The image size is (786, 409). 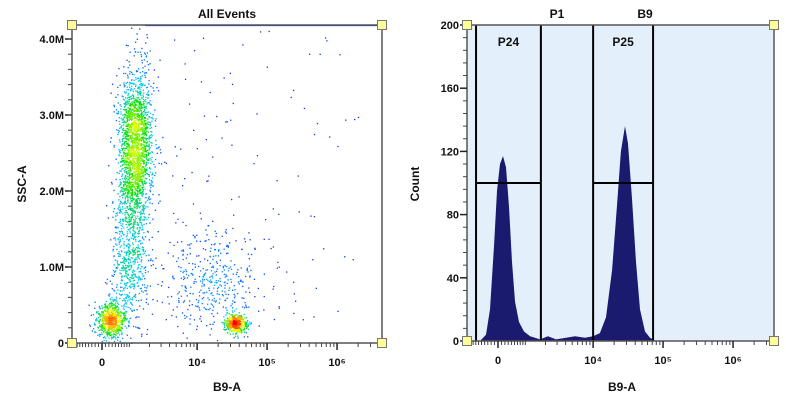 What do you see at coordinates (197, 363) in the screenshot?
I see `x-tick-label: 10⁴` at bounding box center [197, 363].